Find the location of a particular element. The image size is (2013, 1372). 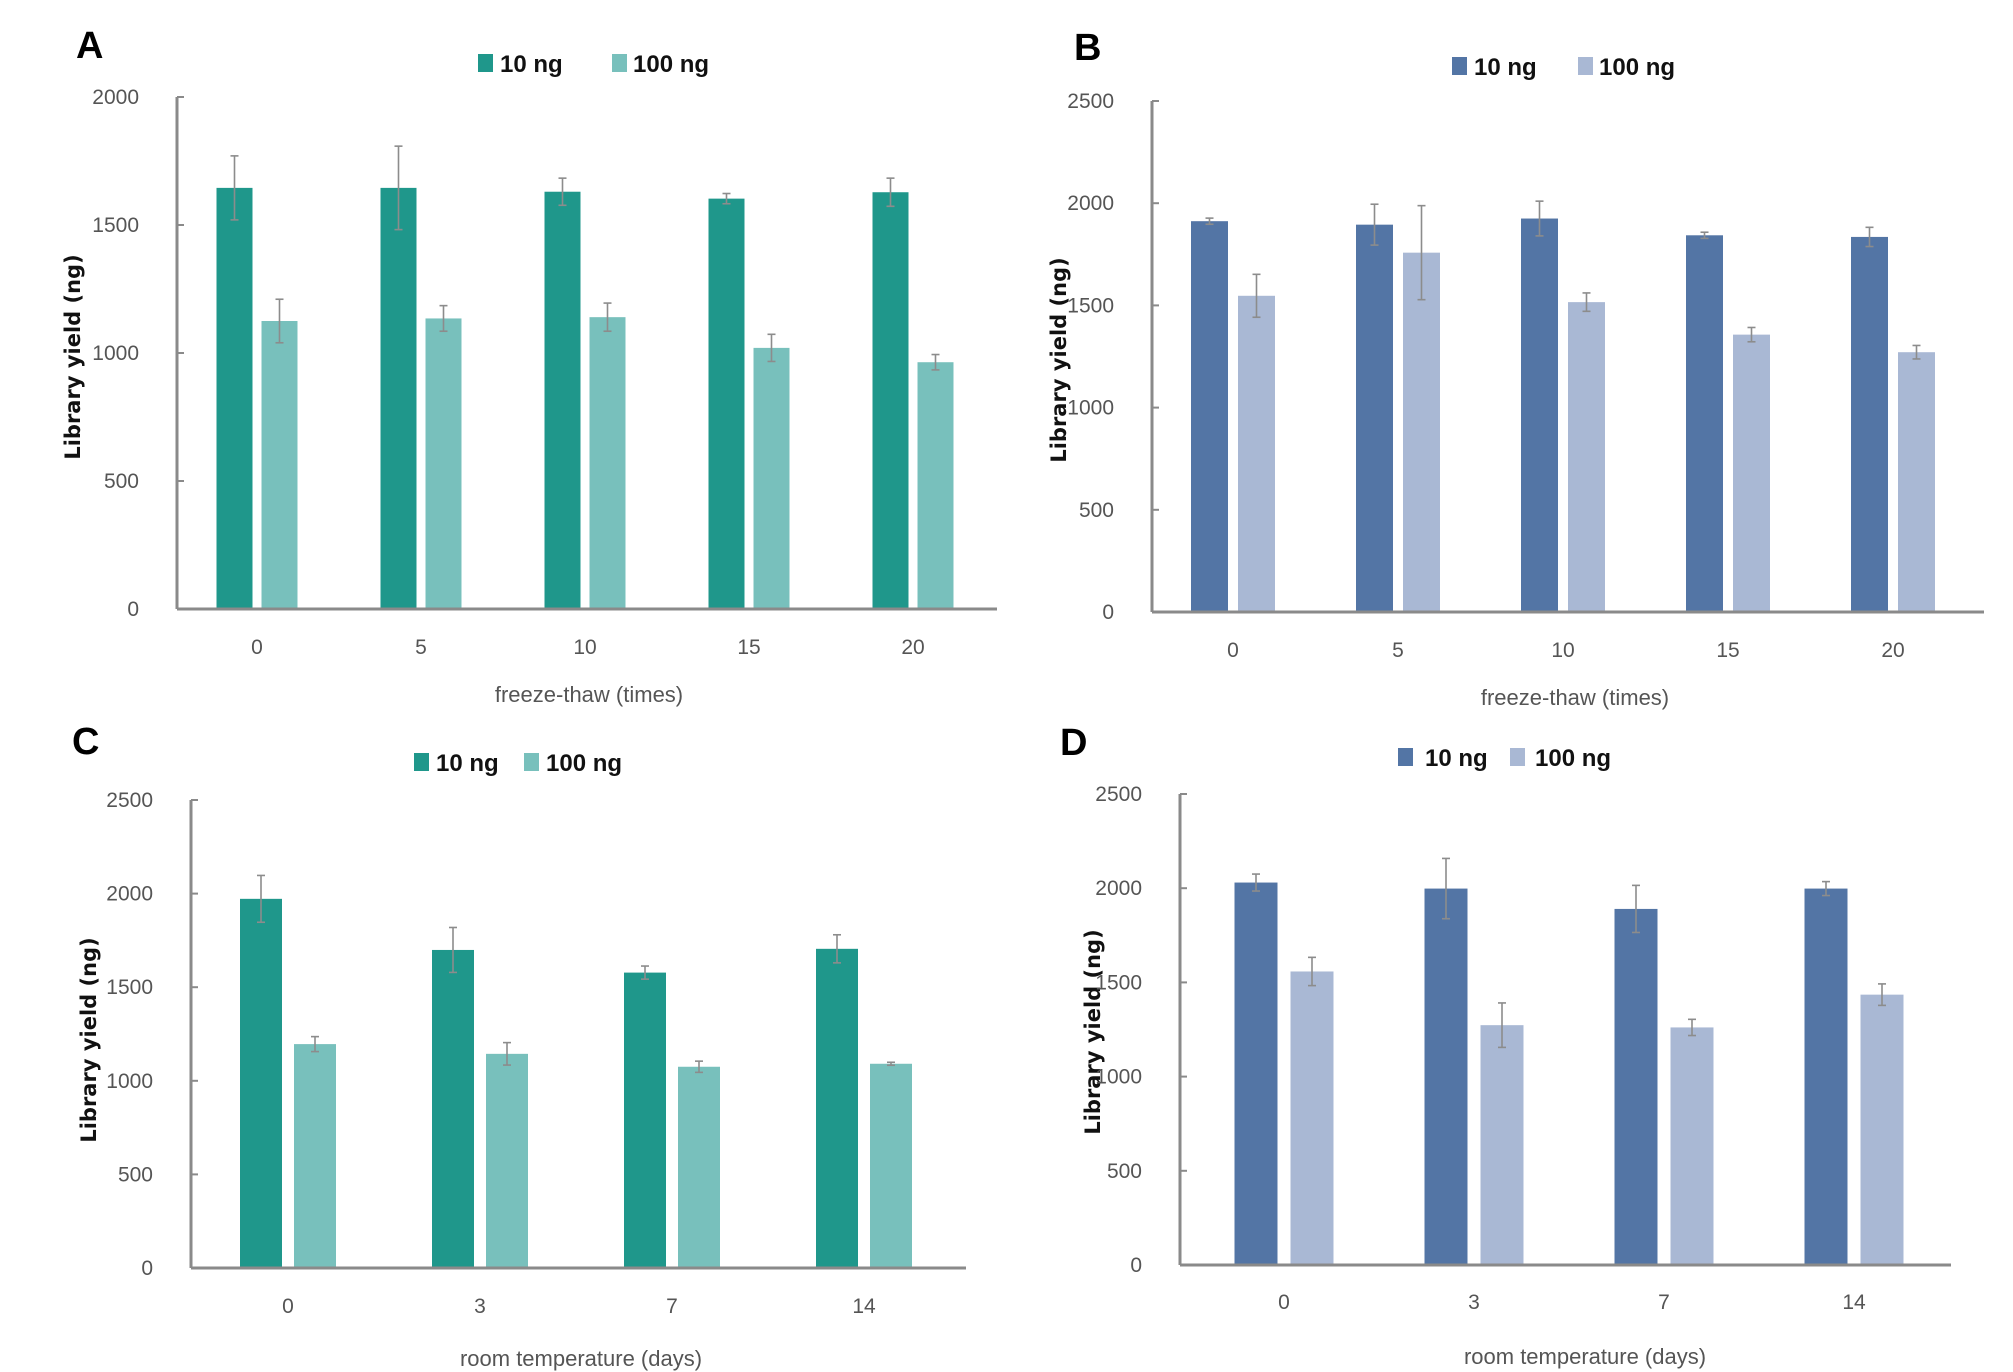

panel-label: A is located at coordinates (89, 46).